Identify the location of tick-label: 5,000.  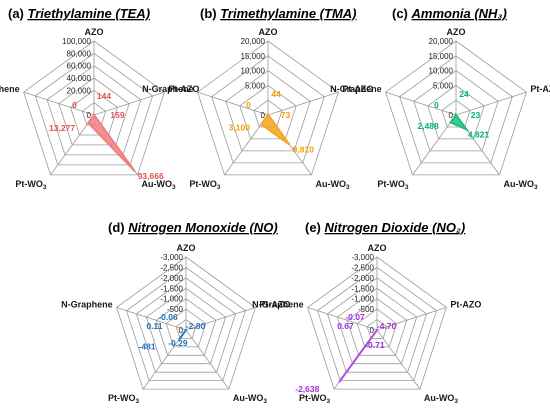
(443, 85).